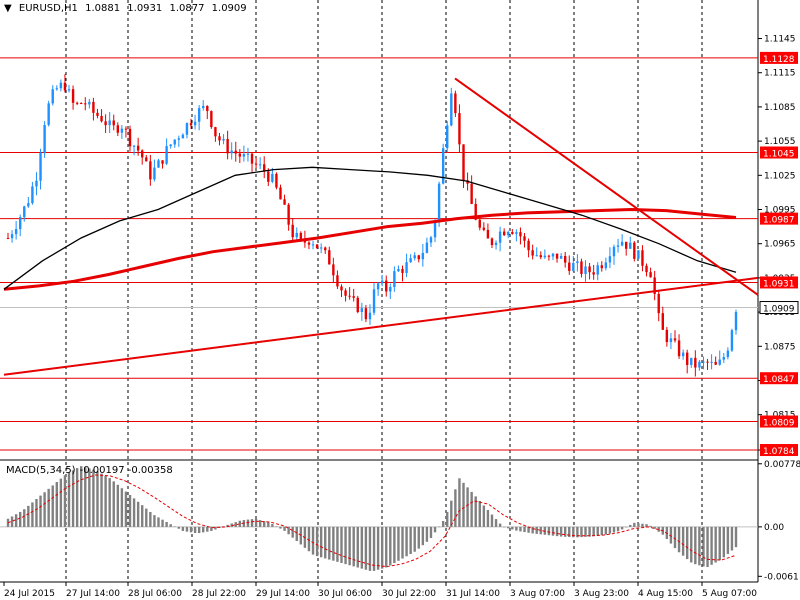 This screenshot has width=800, height=600. I want to click on macd-header: MACD(5,34,5) -0.00197 -0.00358, so click(91, 470).